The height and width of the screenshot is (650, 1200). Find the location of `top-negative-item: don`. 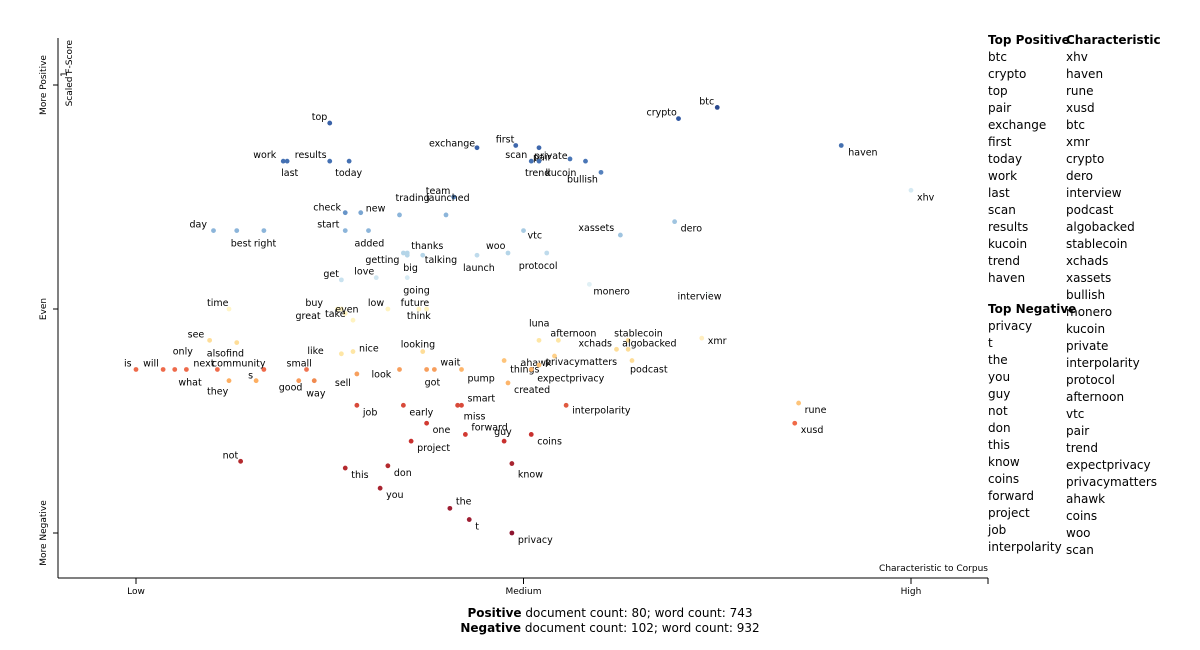

top-negative-item: don is located at coordinates (999, 428).